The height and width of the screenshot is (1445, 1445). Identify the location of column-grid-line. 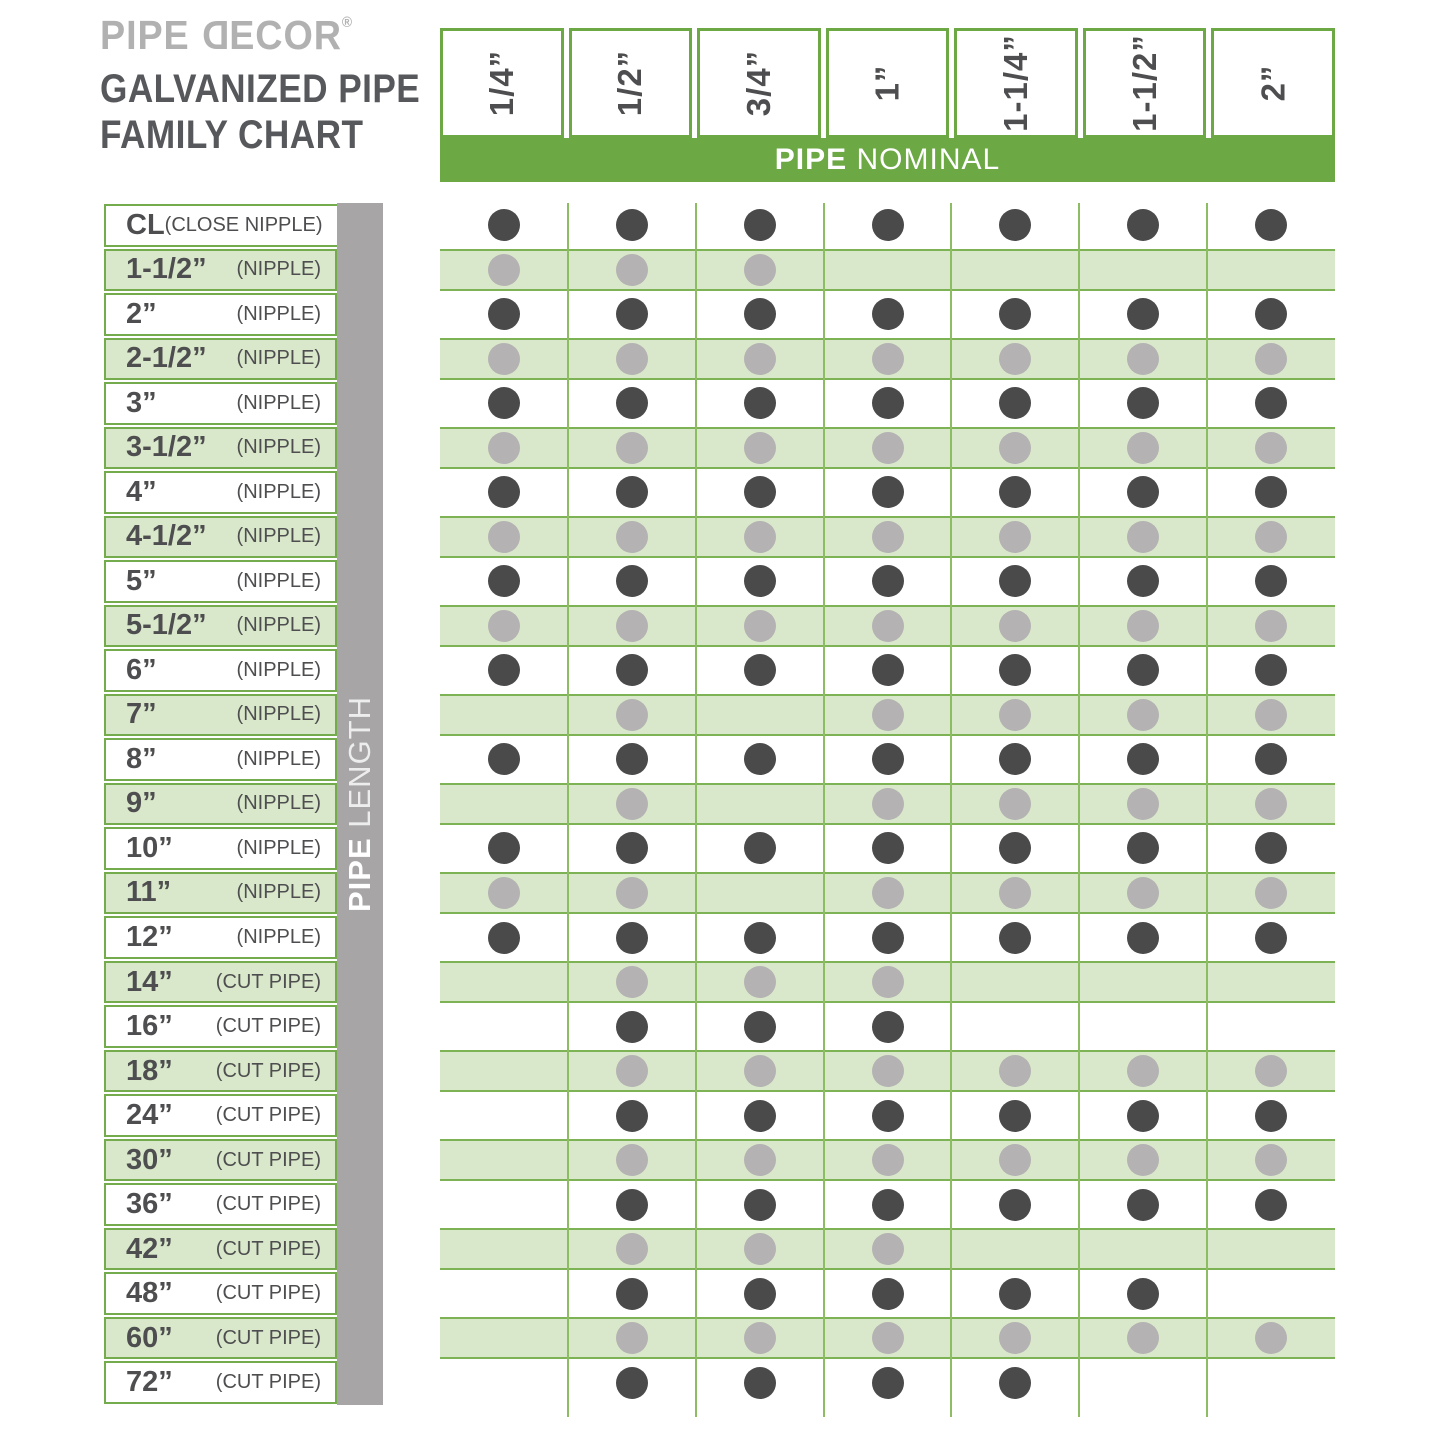
(695, 810).